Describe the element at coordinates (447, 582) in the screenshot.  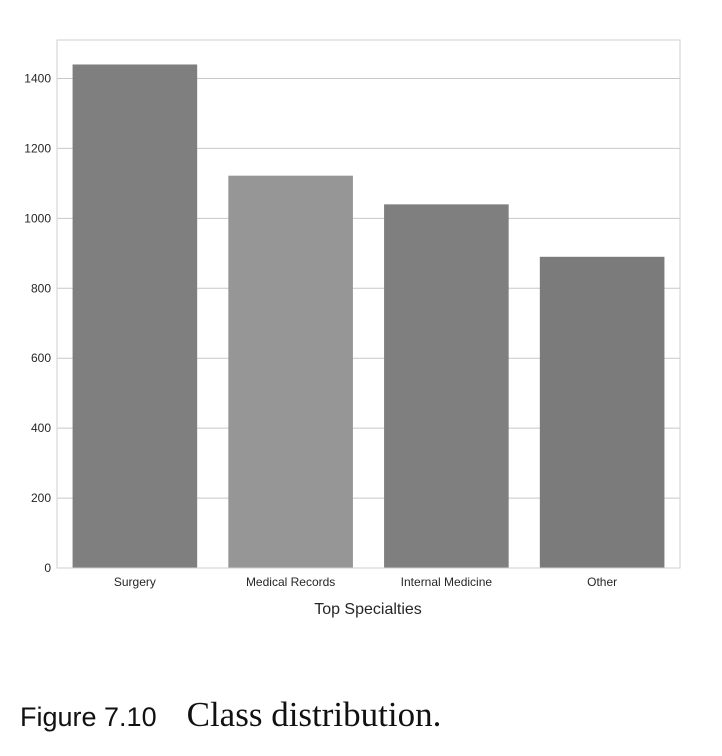
I see `x-tick-label: Internal Medicine` at that location.